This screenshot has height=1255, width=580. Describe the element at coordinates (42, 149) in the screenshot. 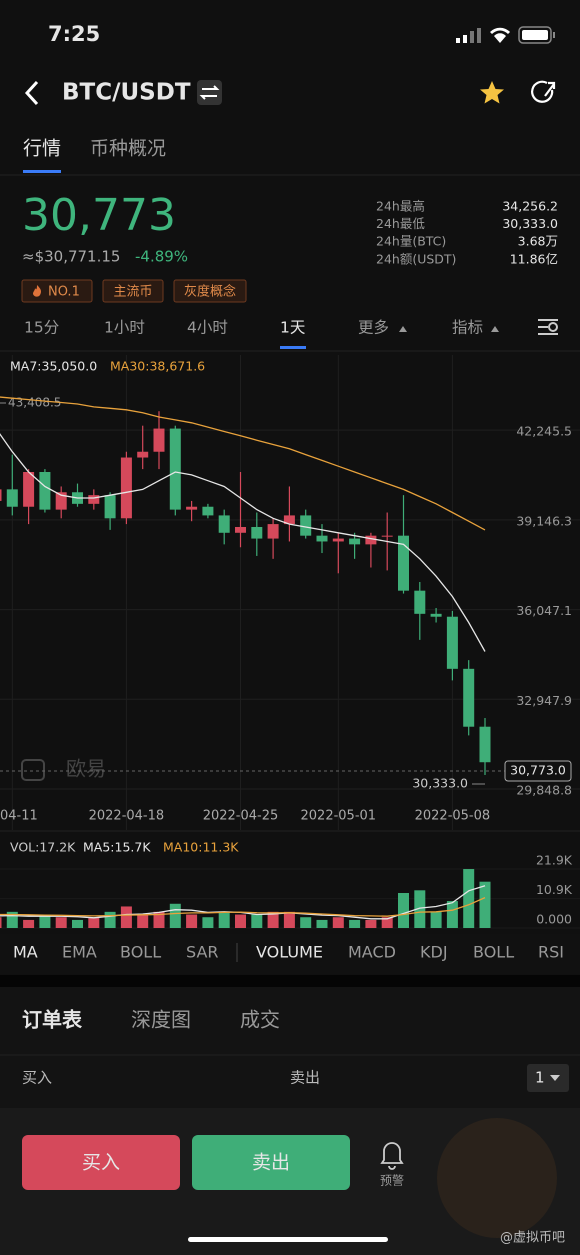

I see `tab-active: 行情` at that location.